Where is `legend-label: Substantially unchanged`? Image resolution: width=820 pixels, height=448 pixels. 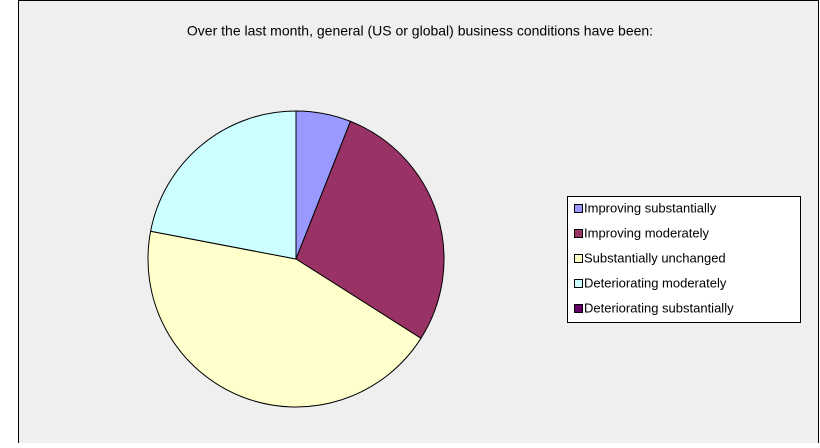
legend-label: Substantially unchanged is located at coordinates (655, 257).